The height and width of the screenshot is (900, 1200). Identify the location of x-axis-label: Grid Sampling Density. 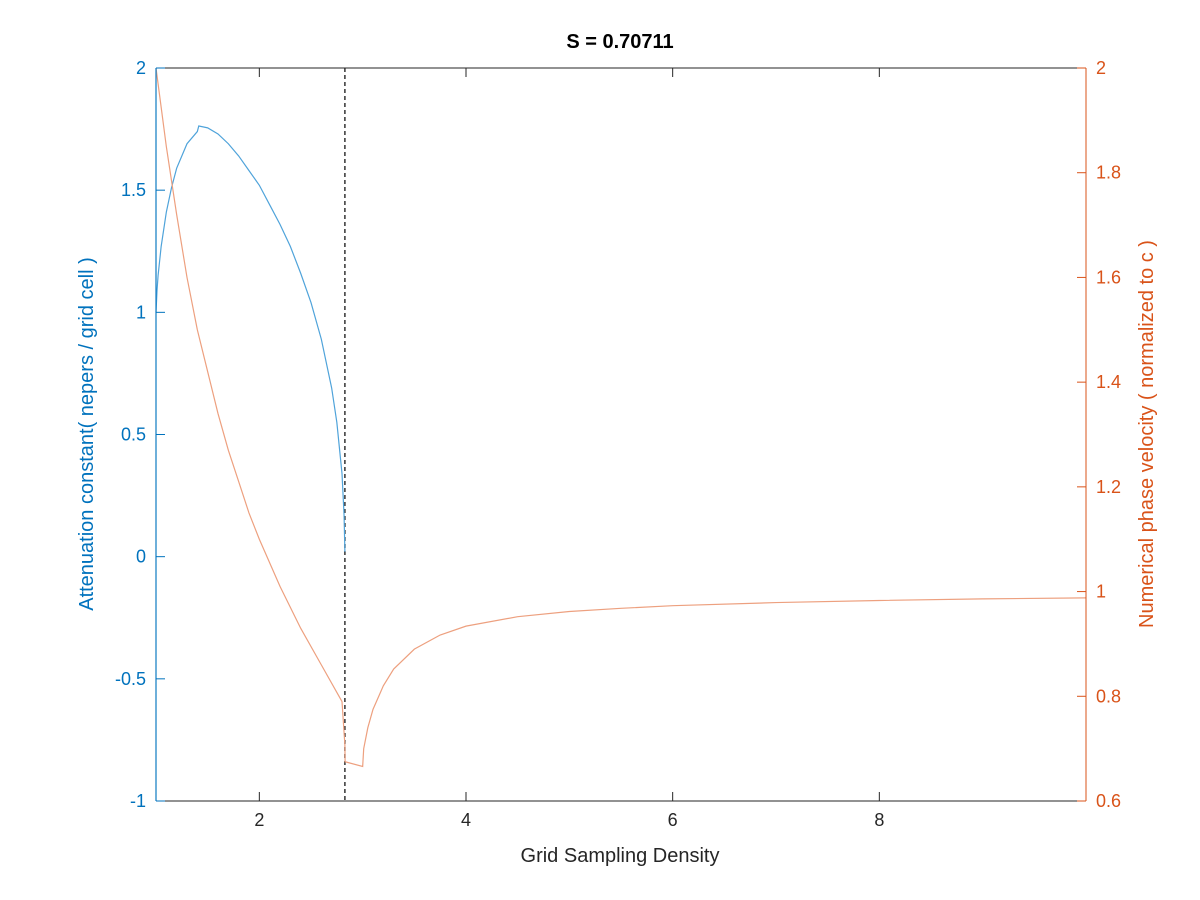
(620, 856).